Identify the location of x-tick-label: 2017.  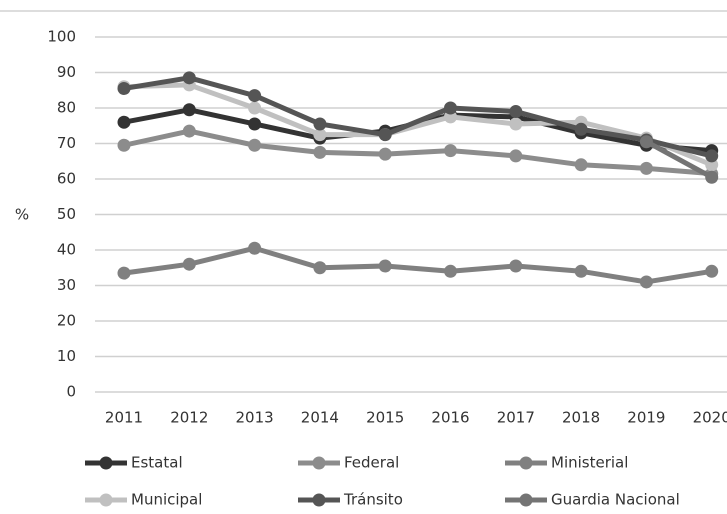
(516, 418).